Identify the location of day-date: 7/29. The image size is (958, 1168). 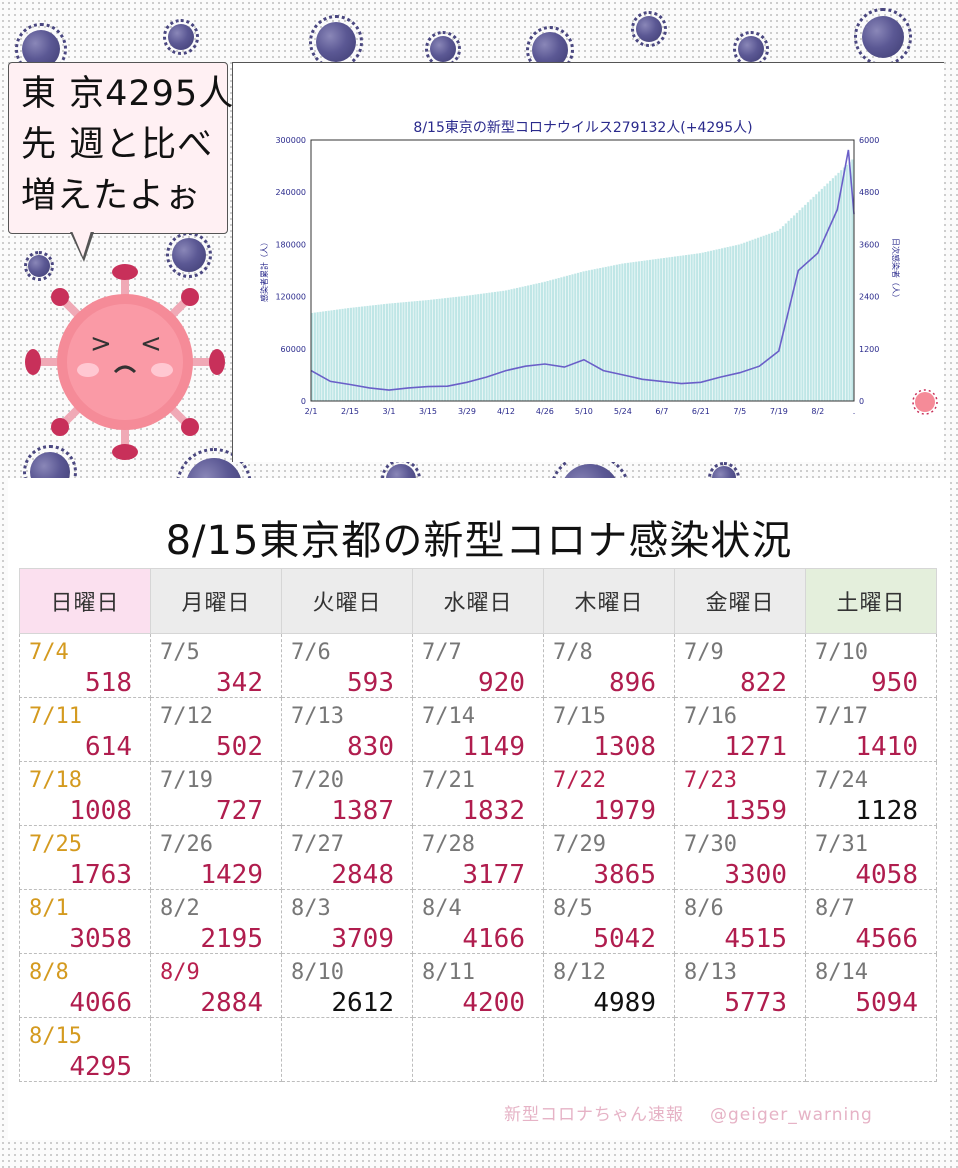
(579, 844).